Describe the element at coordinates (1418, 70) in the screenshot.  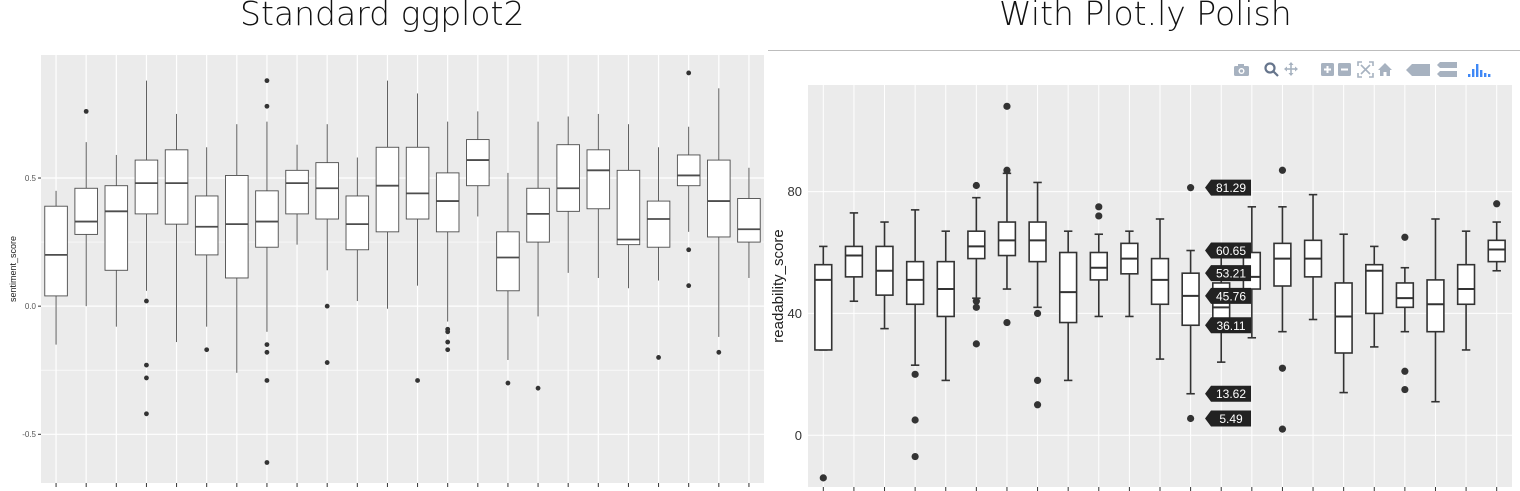
I see `hover-closest-icon` at that location.